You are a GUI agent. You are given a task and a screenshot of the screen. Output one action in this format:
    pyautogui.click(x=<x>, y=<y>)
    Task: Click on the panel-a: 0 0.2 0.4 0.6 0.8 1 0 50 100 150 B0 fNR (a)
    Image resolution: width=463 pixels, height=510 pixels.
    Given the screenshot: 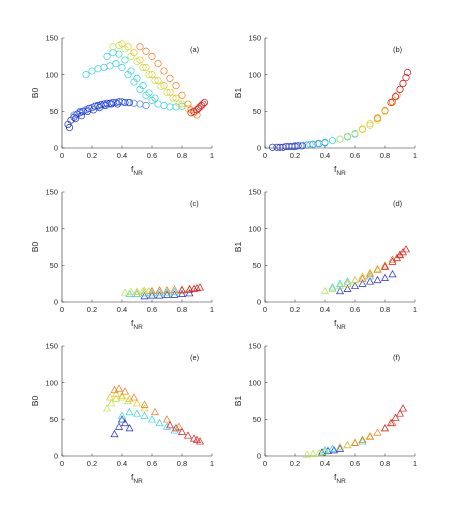 What is the action you would take?
    pyautogui.click(x=122, y=105)
    